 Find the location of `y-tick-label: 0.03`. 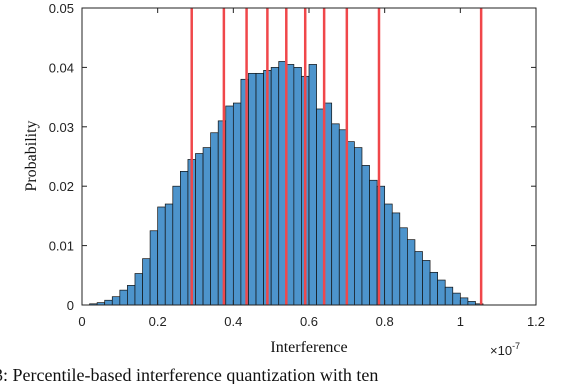

y-tick-label: 0.03 is located at coordinates (61, 127).